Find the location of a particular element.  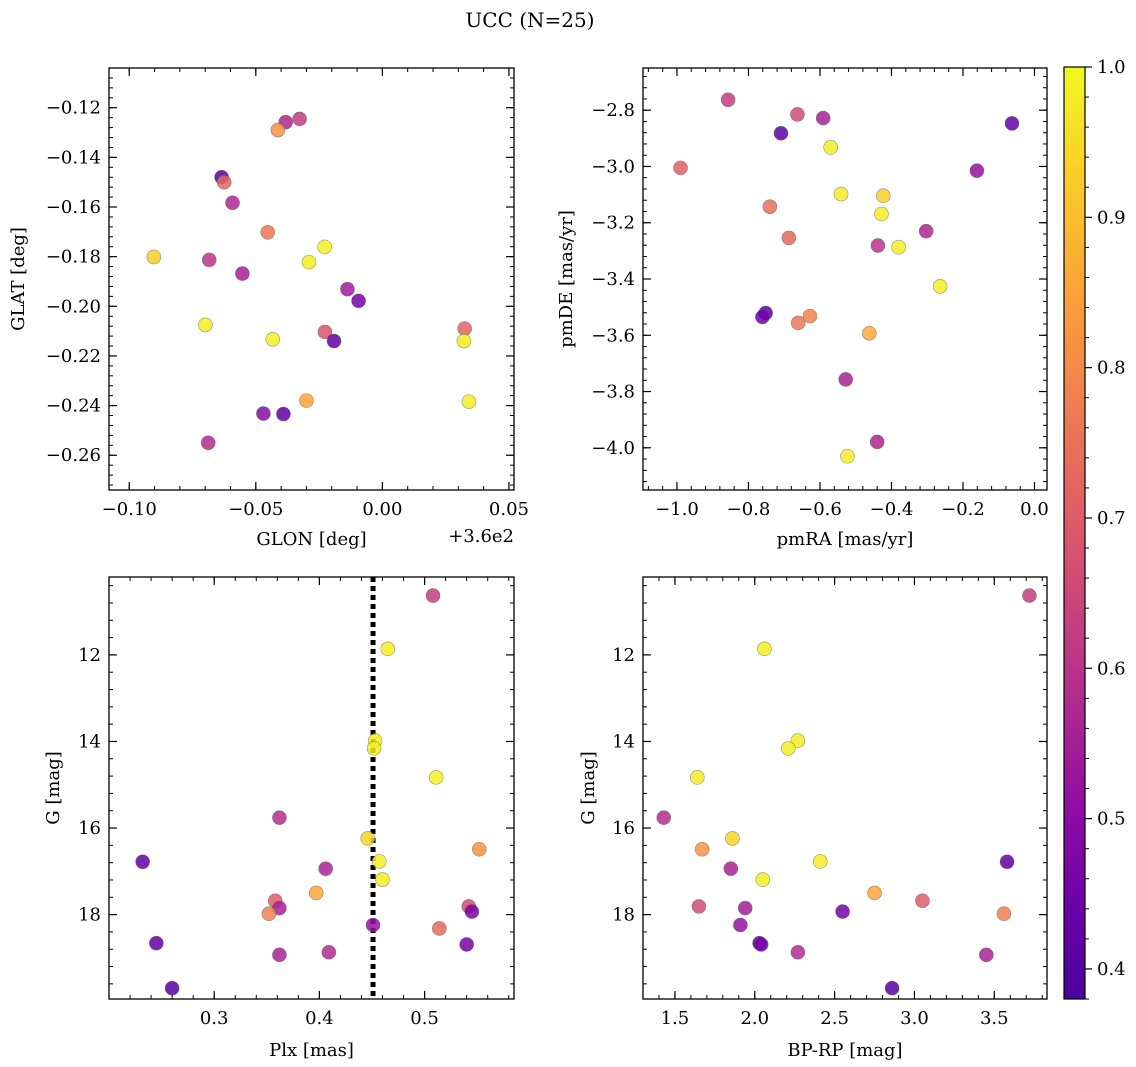

x-axis-label: GLON [deg] is located at coordinates (311, 539).